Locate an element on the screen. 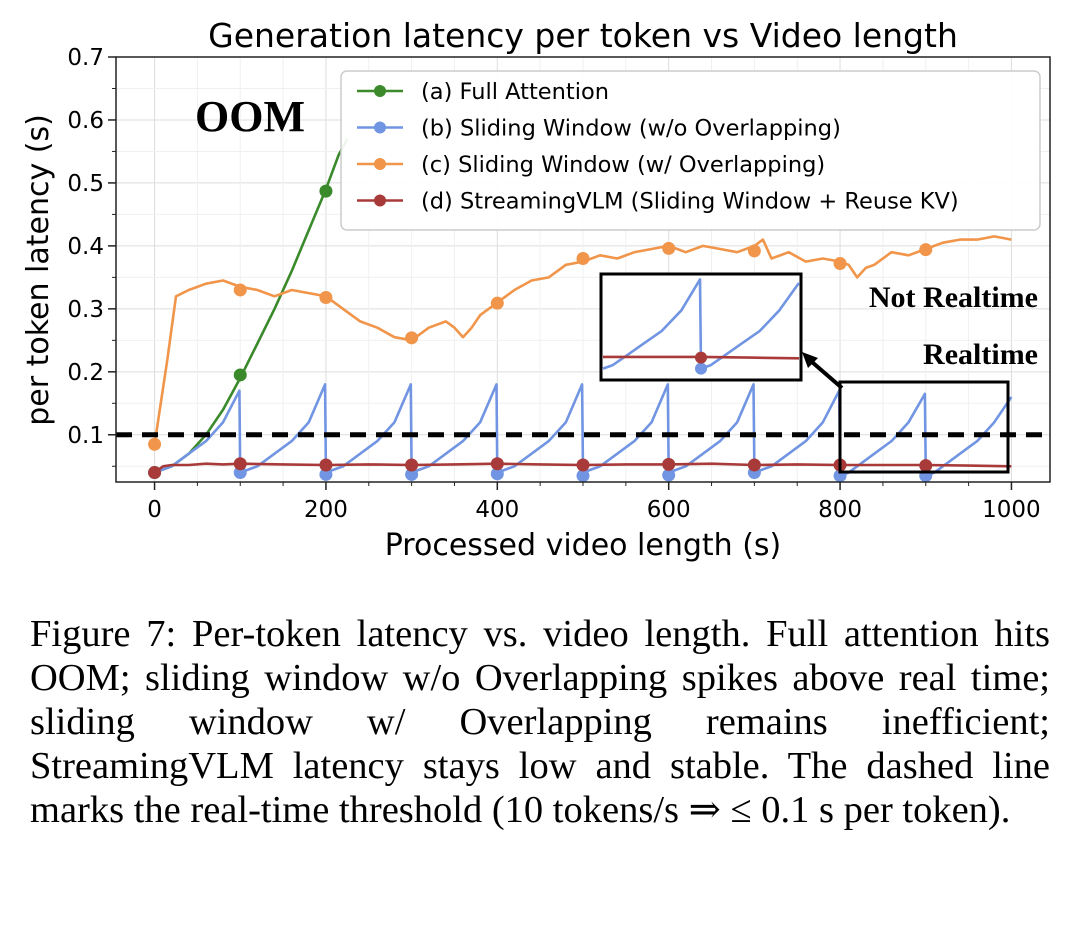 The width and height of the screenshot is (1080, 944). y-tick-label: 0.7 is located at coordinates (85, 58).